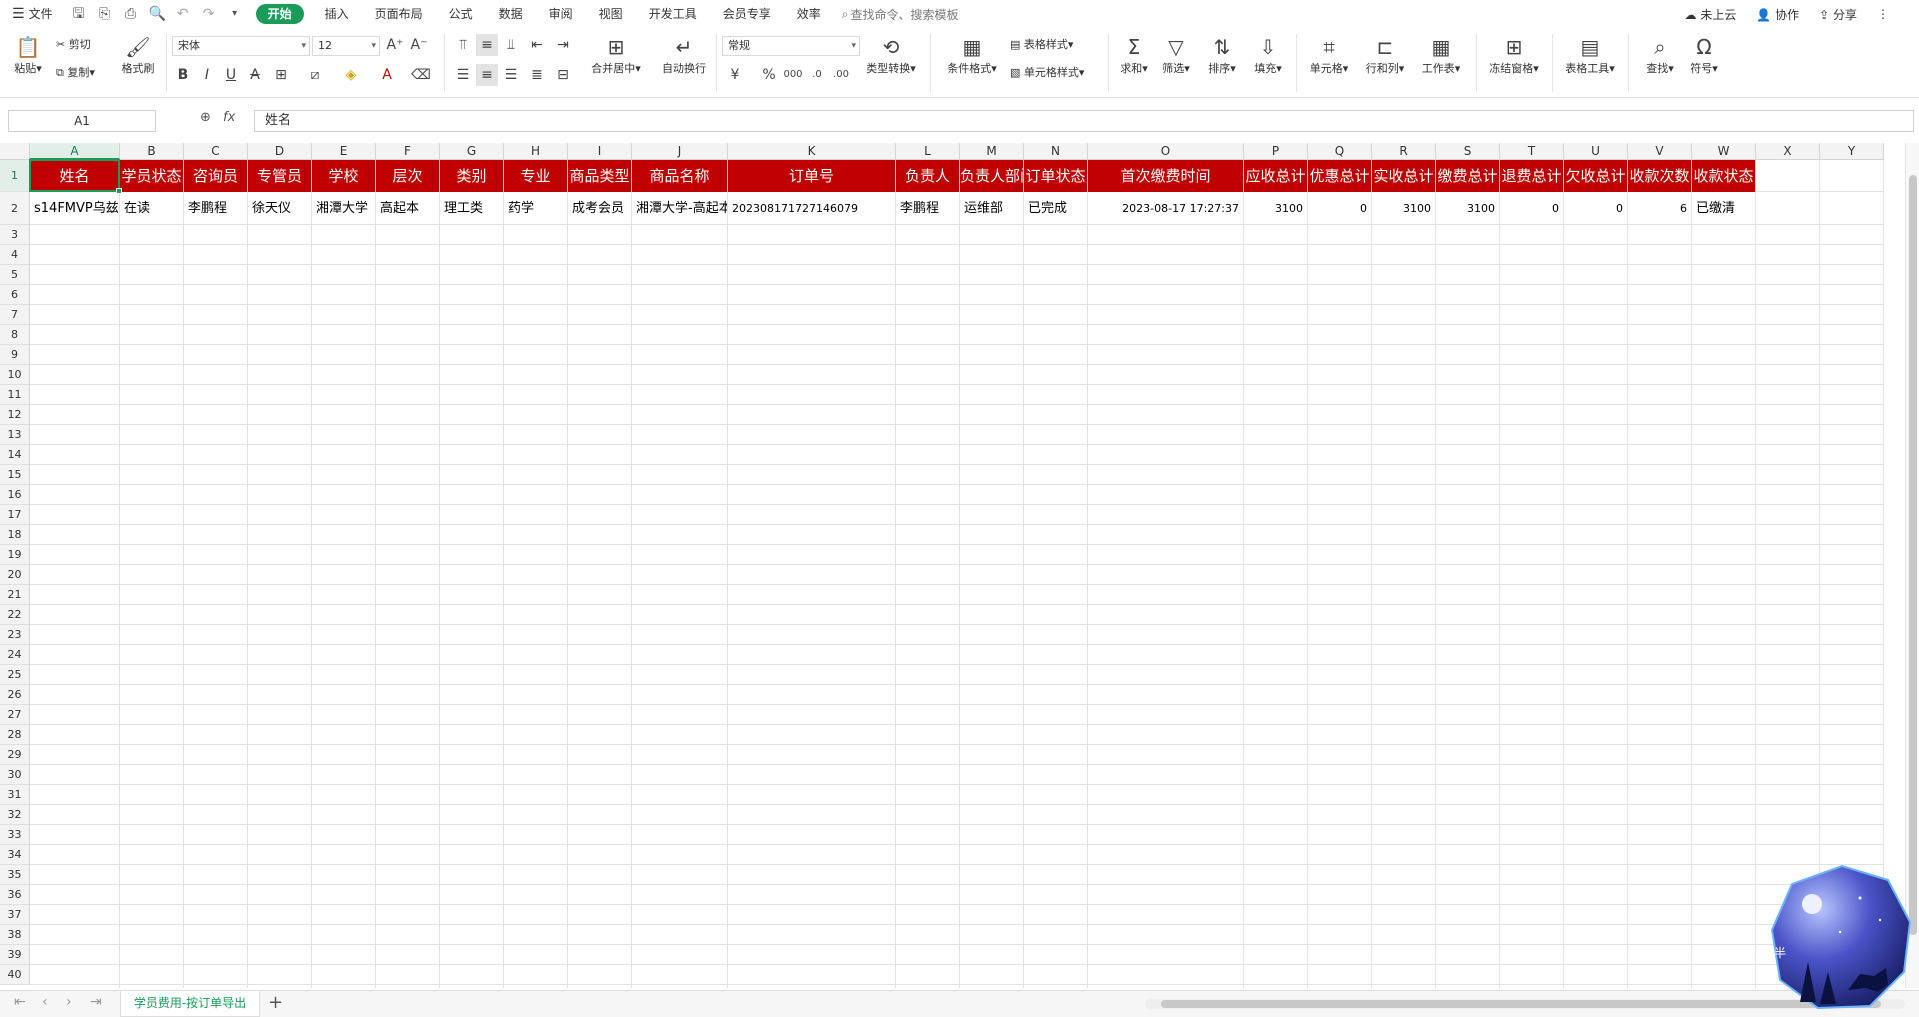  Describe the element at coordinates (1724, 151) in the screenshot. I see `column-header-w: W` at that location.